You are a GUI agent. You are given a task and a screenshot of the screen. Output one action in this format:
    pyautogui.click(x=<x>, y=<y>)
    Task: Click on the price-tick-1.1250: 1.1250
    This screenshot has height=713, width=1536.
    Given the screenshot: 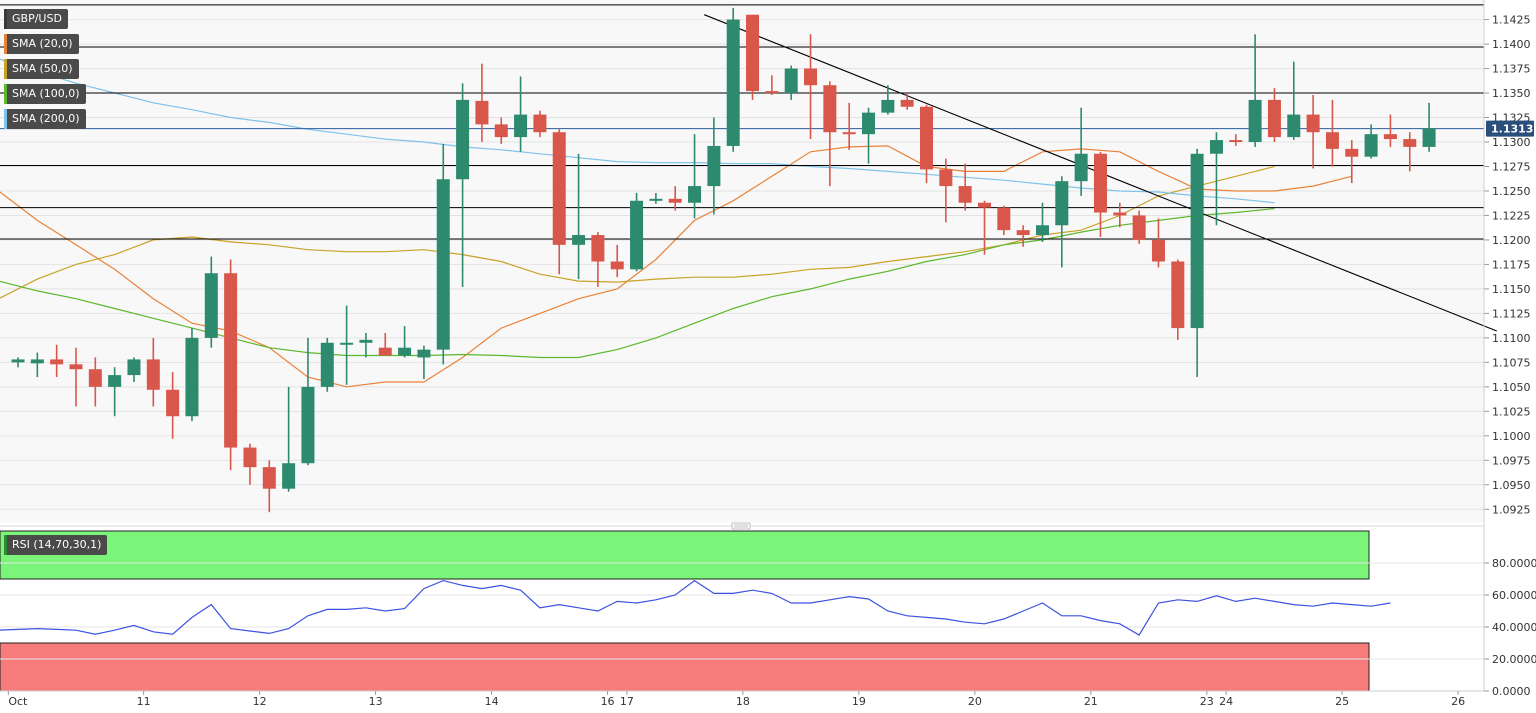 What is the action you would take?
    pyautogui.click(x=1511, y=191)
    